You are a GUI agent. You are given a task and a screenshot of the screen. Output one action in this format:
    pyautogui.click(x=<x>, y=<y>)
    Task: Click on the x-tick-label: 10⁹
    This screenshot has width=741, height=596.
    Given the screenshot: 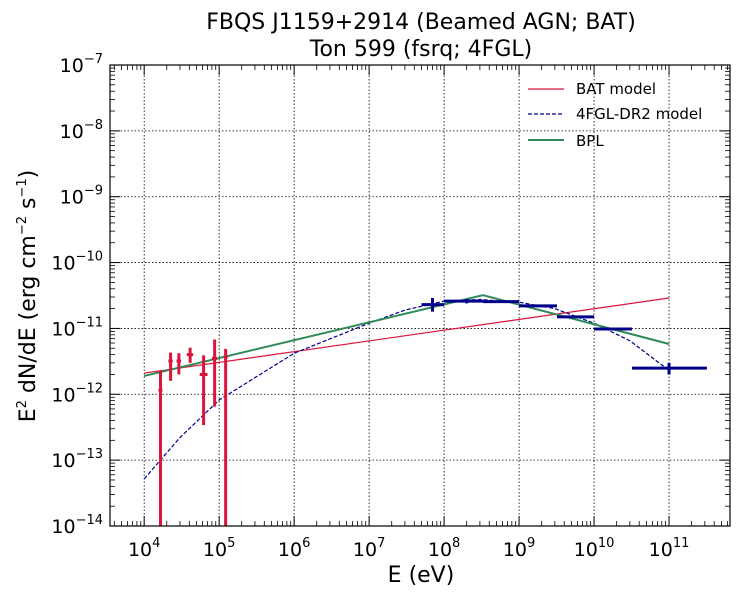 What is the action you would take?
    pyautogui.click(x=519, y=548)
    